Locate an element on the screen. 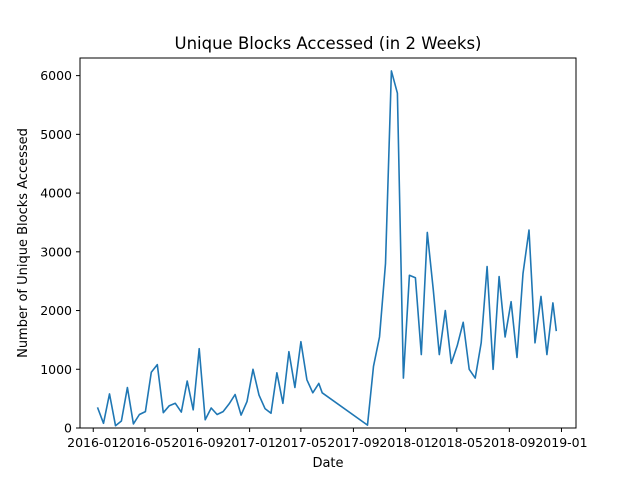 The height and width of the screenshot is (480, 640). x-tick-label: 2016-09 is located at coordinates (197, 442).